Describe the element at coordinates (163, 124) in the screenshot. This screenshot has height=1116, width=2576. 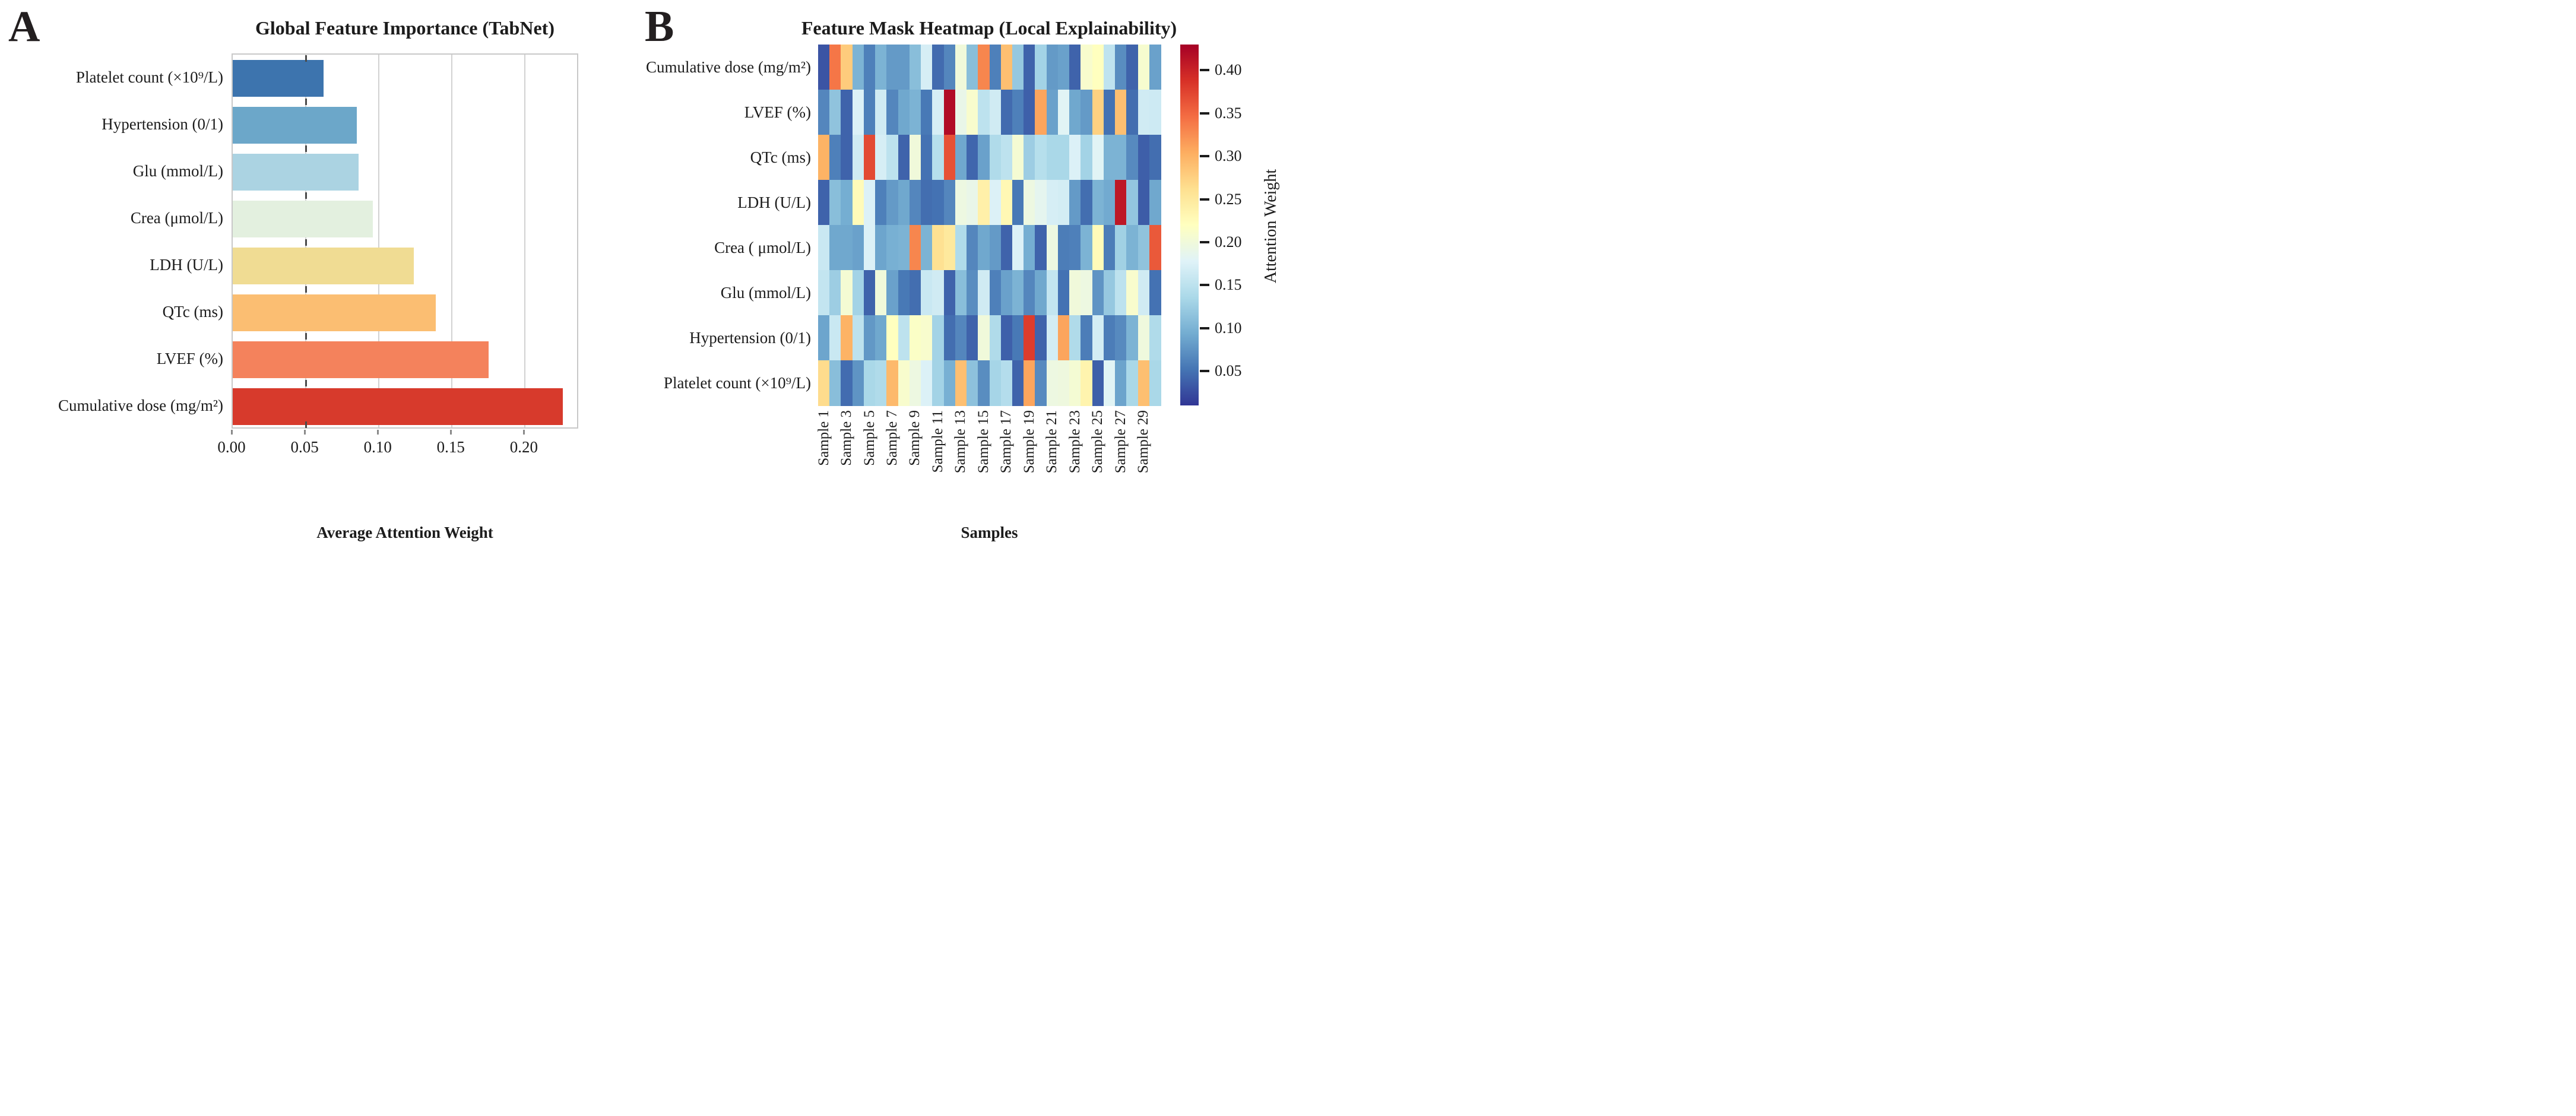
I see `bar-category-label: Hypertension (0/1)` at that location.